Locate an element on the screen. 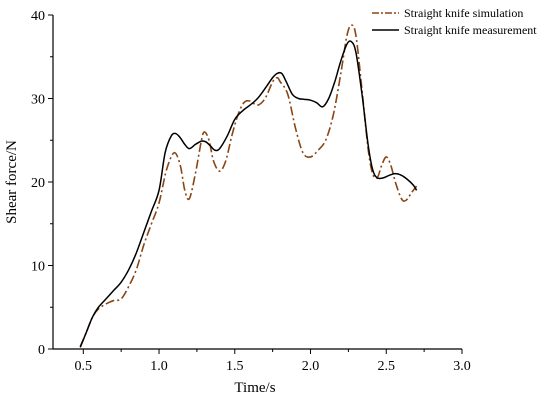 Image resolution: width=550 pixels, height=405 pixels. y-tick-label: 0 is located at coordinates (41, 350).